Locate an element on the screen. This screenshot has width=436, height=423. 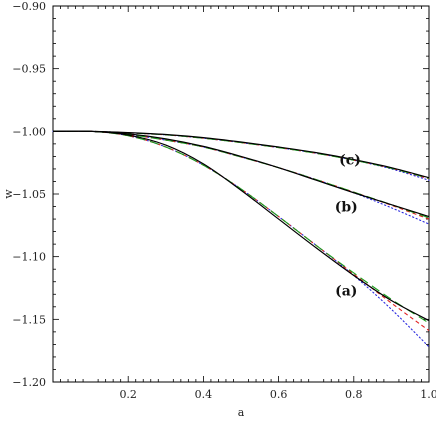
y-tick-label: −1.05 is located at coordinates (29, 194).